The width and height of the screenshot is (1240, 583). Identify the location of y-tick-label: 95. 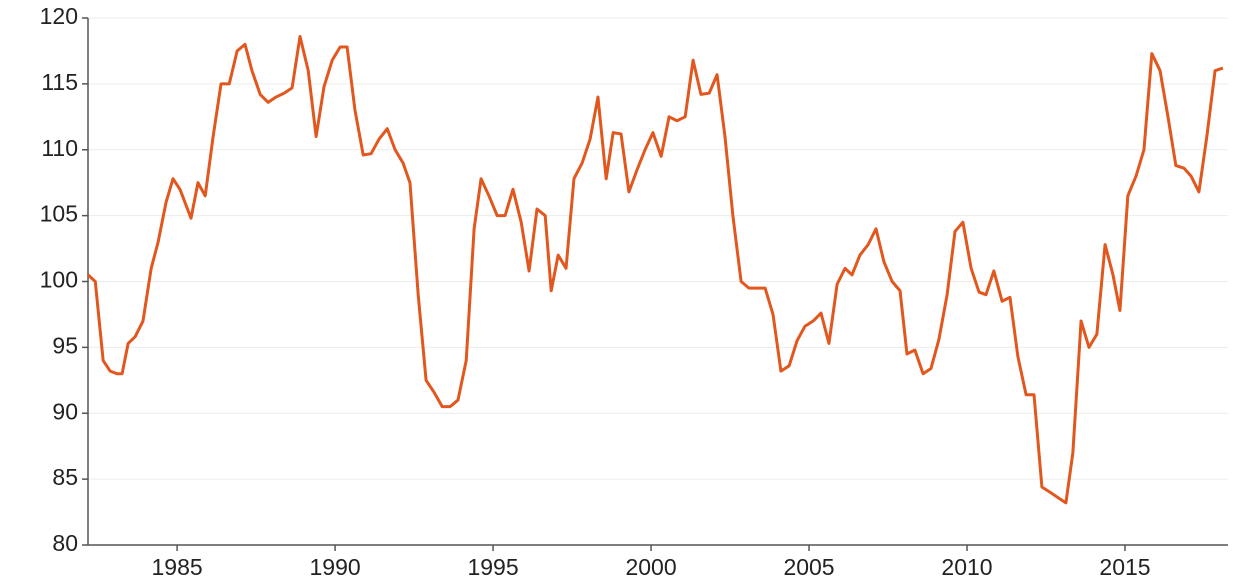
(65, 345).